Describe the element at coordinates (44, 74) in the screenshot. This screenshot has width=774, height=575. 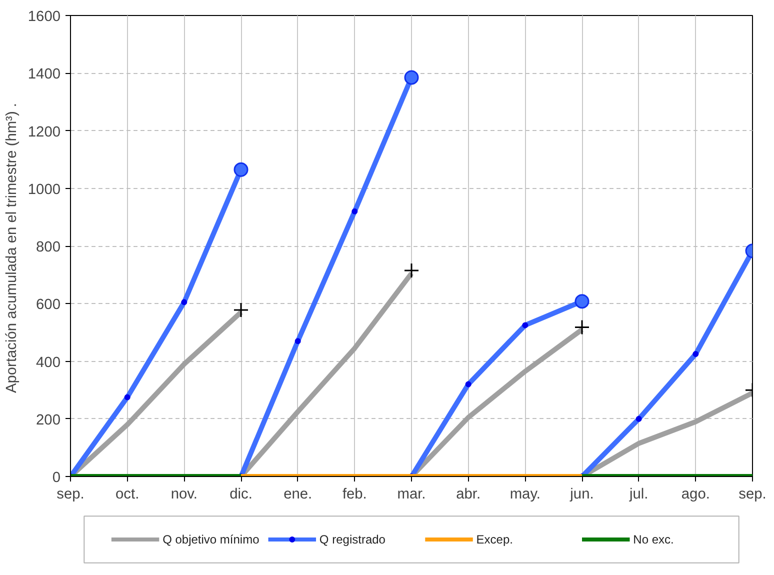
I see `y-tick-label: 1400` at that location.